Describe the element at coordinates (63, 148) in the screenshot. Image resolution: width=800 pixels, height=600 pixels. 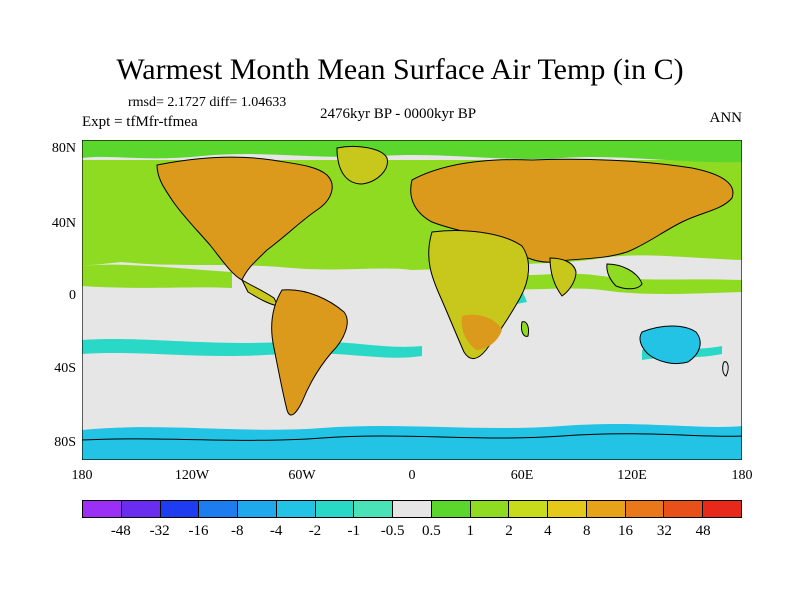
I see `y-tick-80n: 80N` at that location.